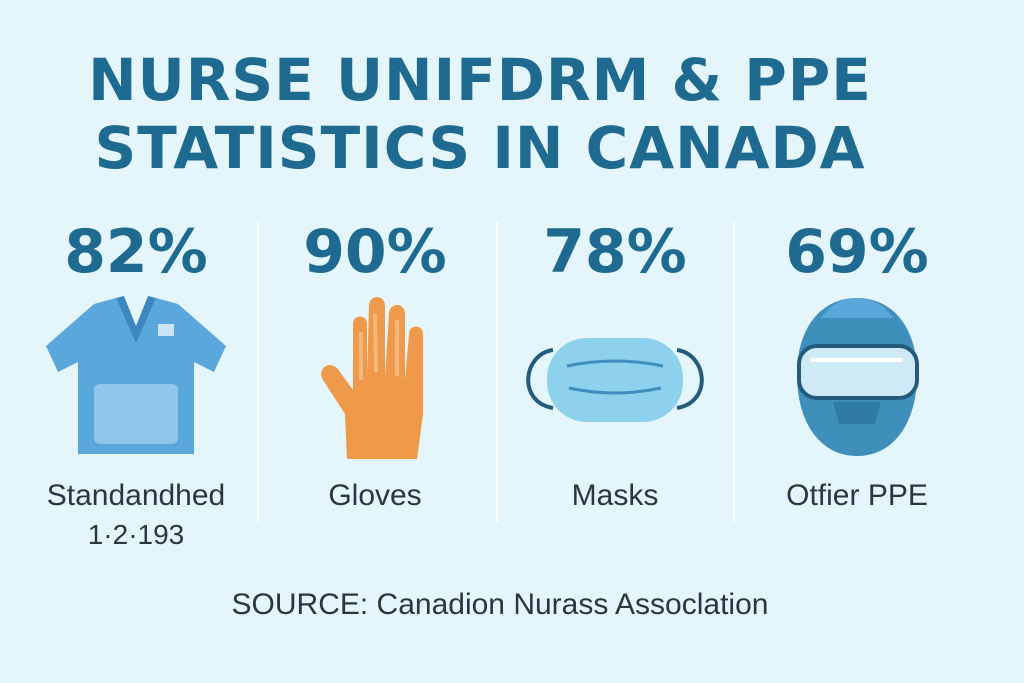 This screenshot has width=1024, height=683. Describe the element at coordinates (480, 80) in the screenshot. I see `title-line-1: NURSE UNIFDRM & PPE` at that location.